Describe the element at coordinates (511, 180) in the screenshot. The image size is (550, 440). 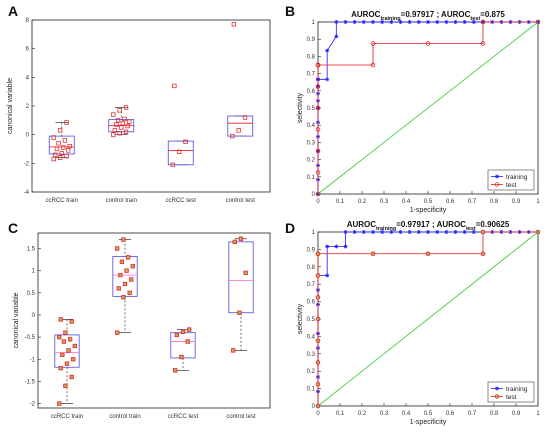
I see `legend-box` at that location.